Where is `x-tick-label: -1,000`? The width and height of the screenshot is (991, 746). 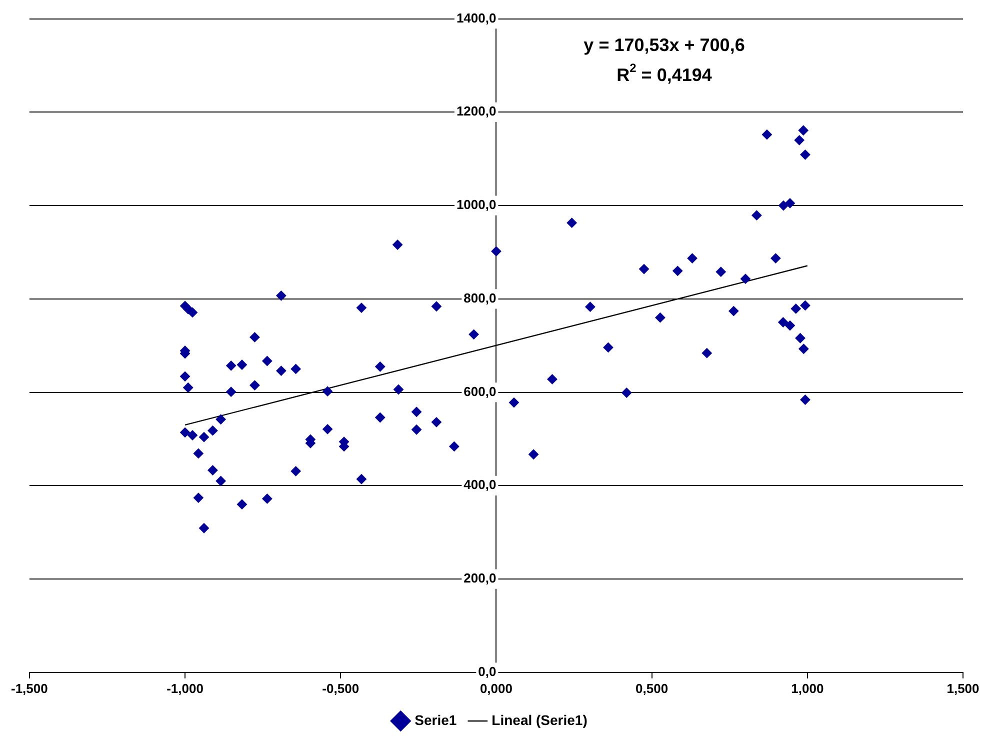
x-tick-label: -1,000 is located at coordinates (185, 688).